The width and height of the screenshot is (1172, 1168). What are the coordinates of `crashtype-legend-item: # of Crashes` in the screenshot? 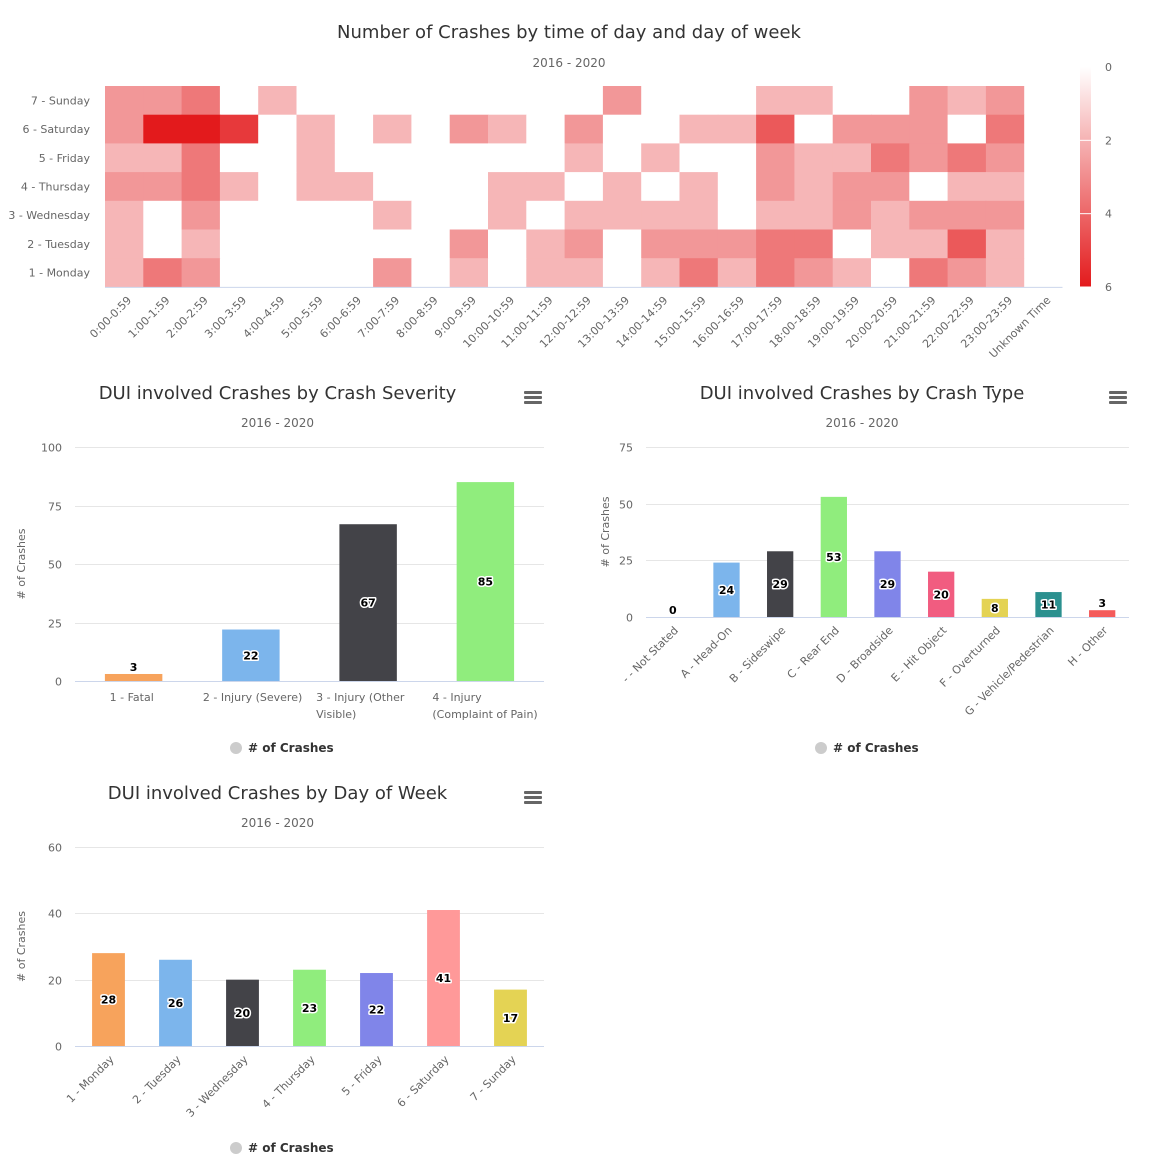 It's located at (867, 748).